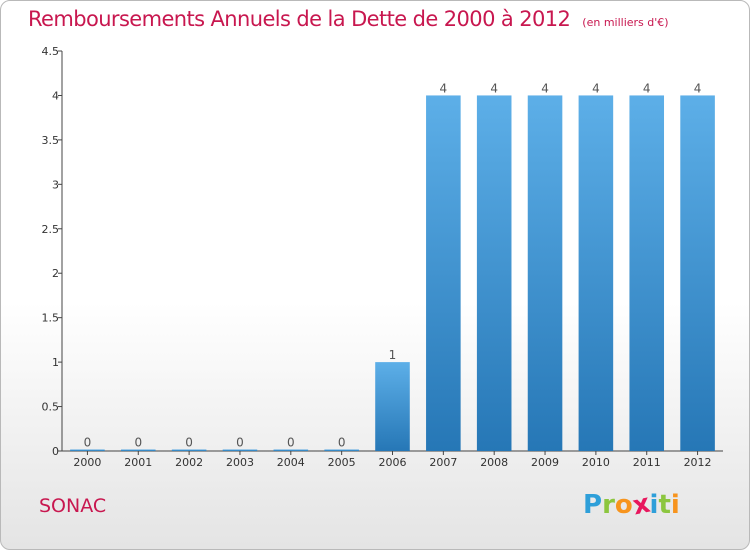 The height and width of the screenshot is (550, 750). I want to click on bar-2000, so click(87, 450).